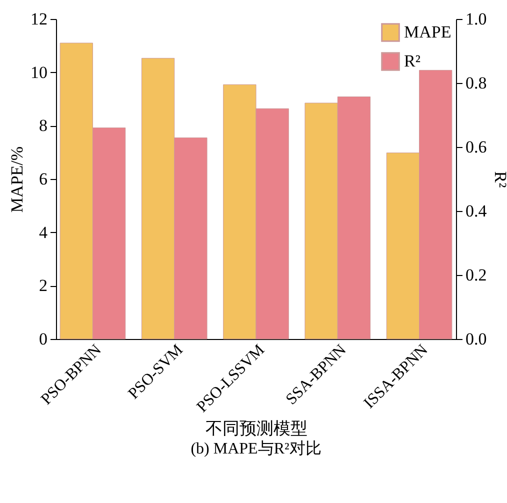 This screenshot has height=503, width=507. What do you see at coordinates (43, 126) in the screenshot?
I see `y-tick-label: 8` at bounding box center [43, 126].